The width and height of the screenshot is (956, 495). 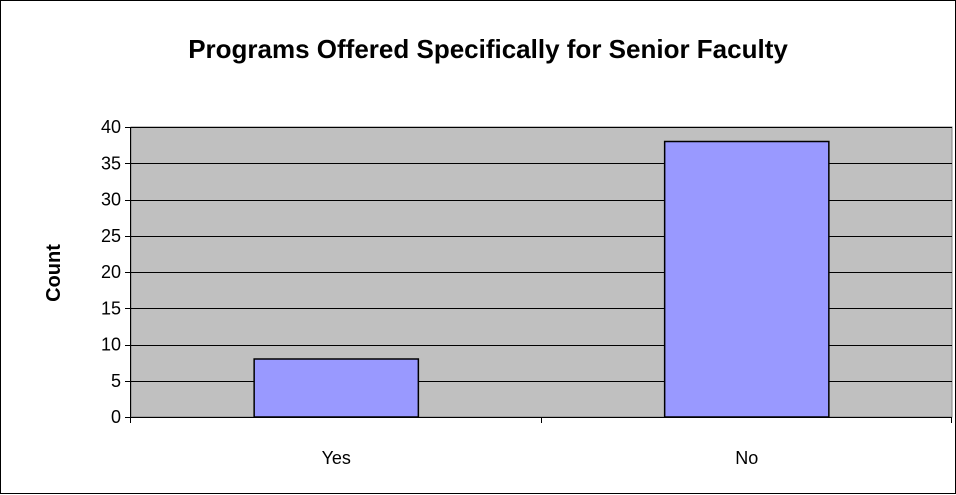 I want to click on y-tick-label: 5, so click(x=116, y=381).